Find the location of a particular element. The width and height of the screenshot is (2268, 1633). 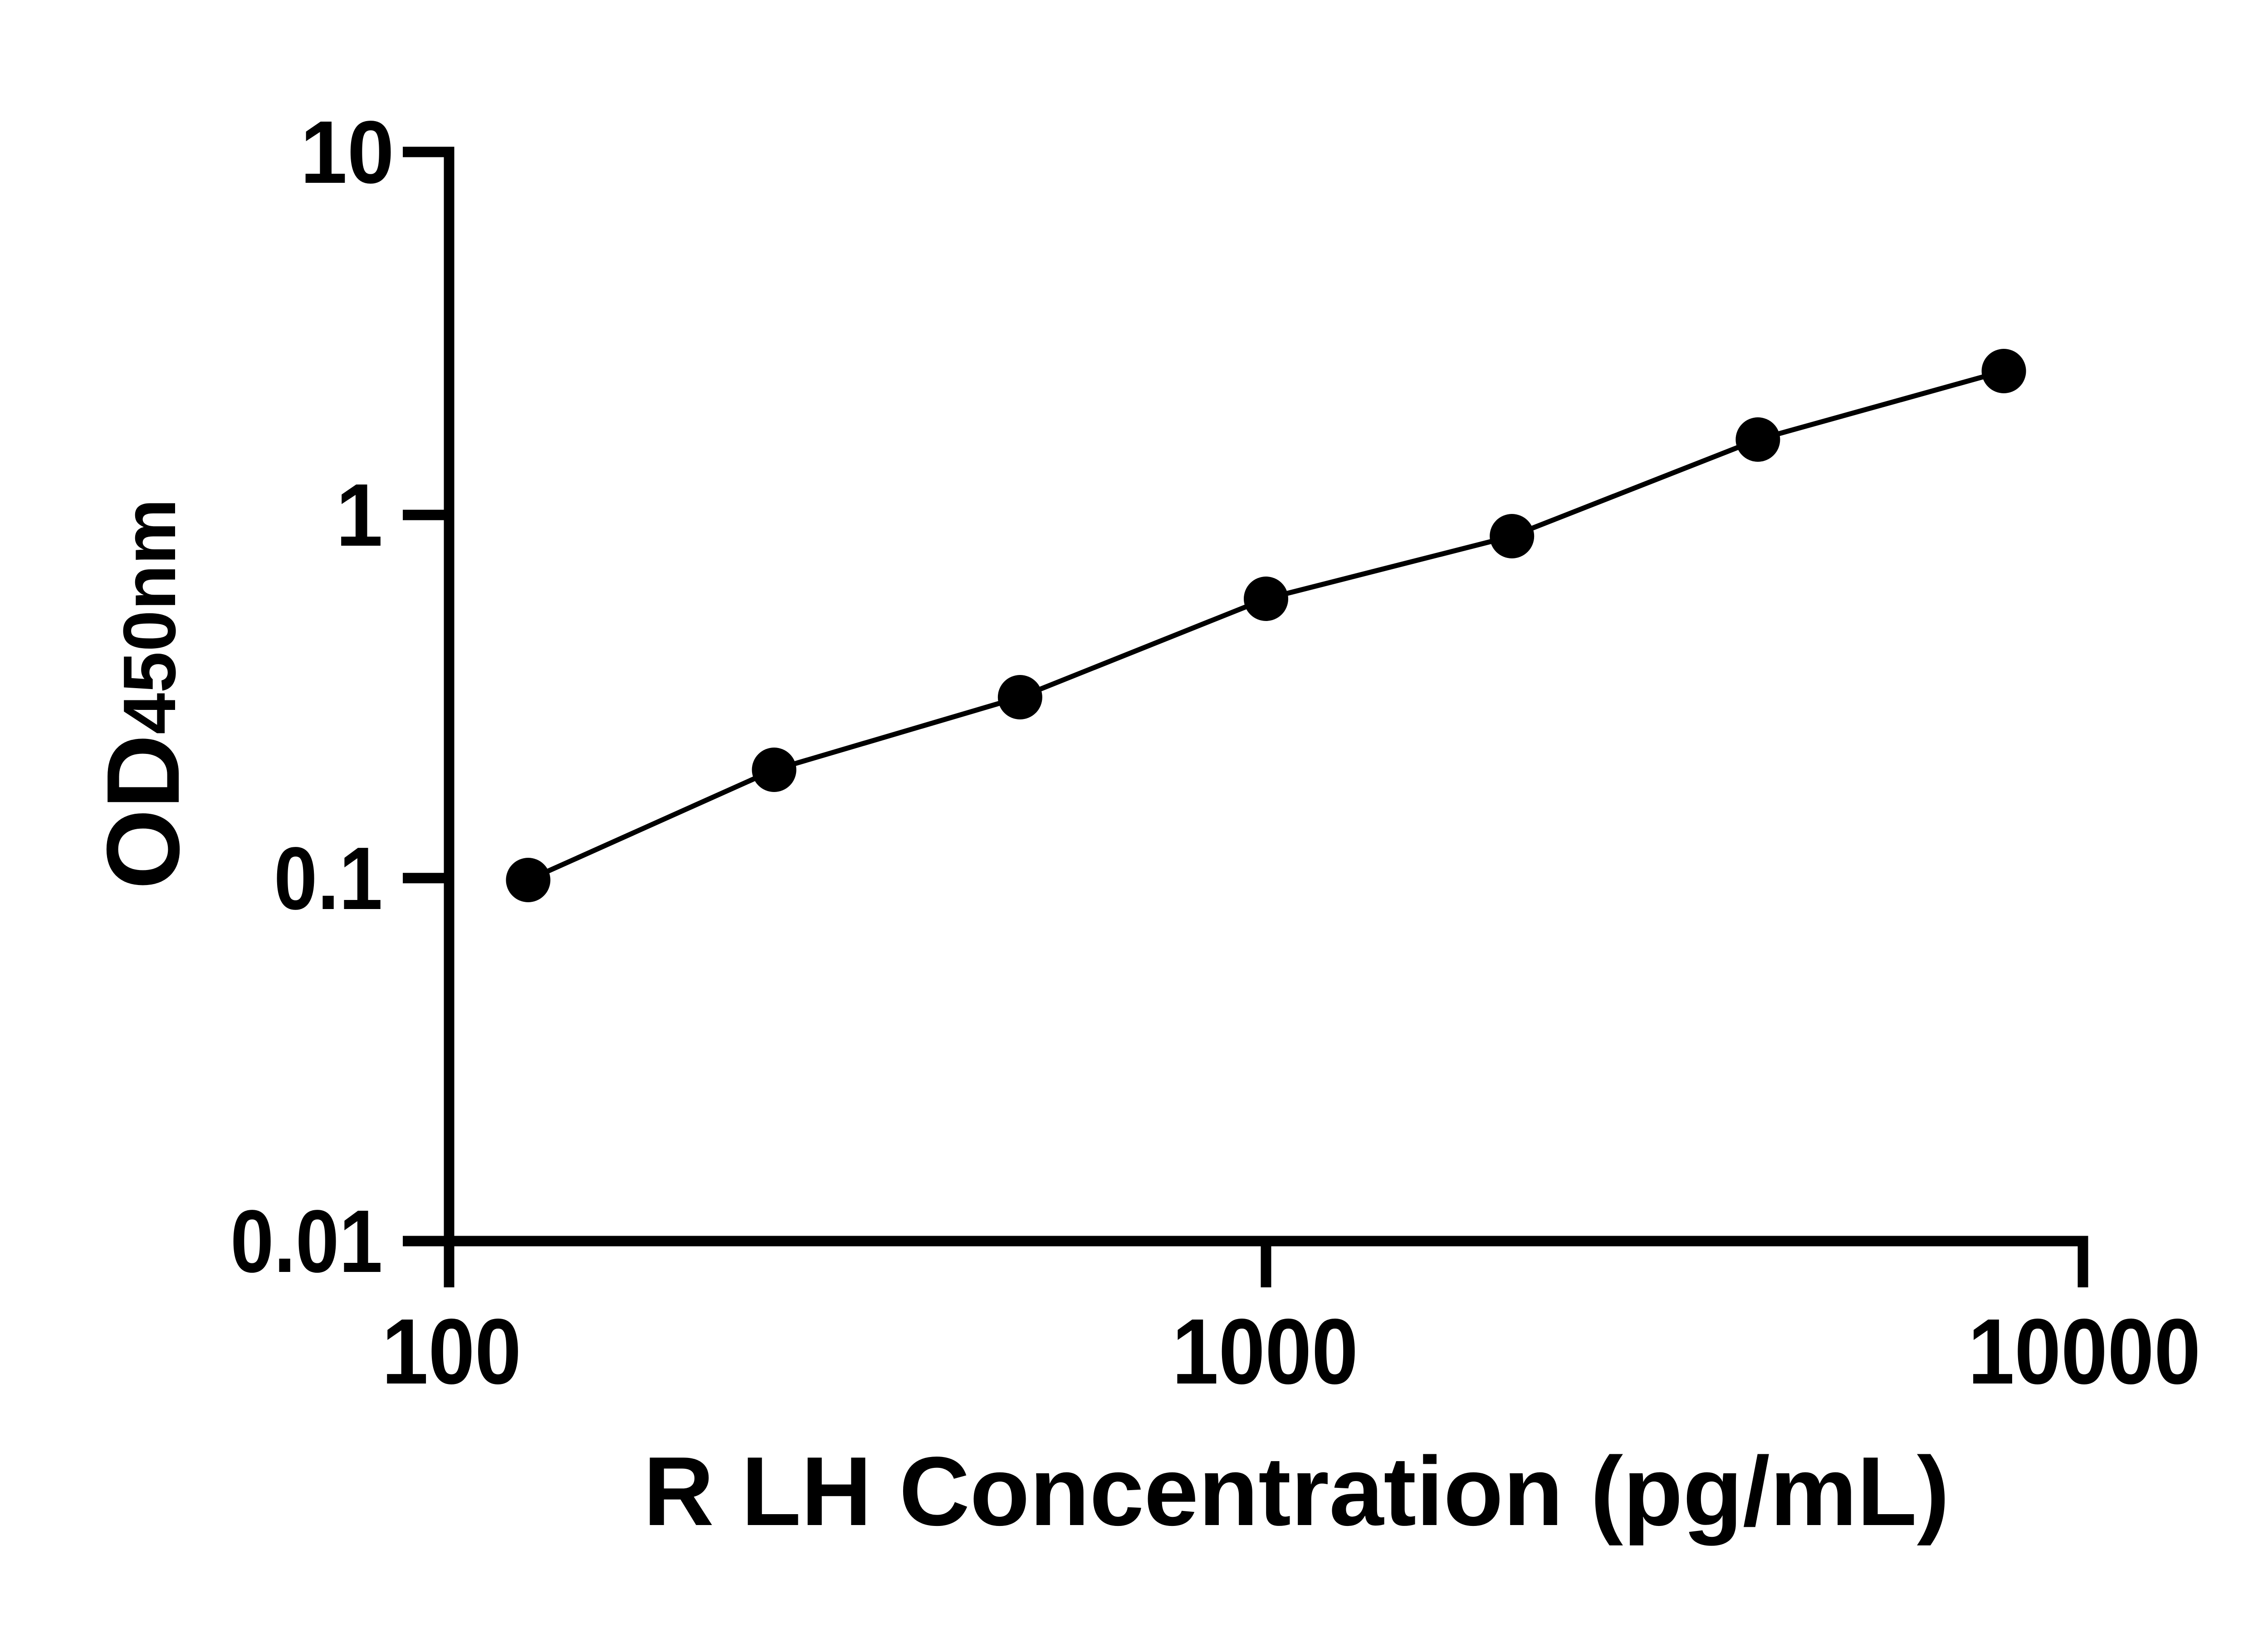

svg-text: 10 is located at coordinates (347, 152).